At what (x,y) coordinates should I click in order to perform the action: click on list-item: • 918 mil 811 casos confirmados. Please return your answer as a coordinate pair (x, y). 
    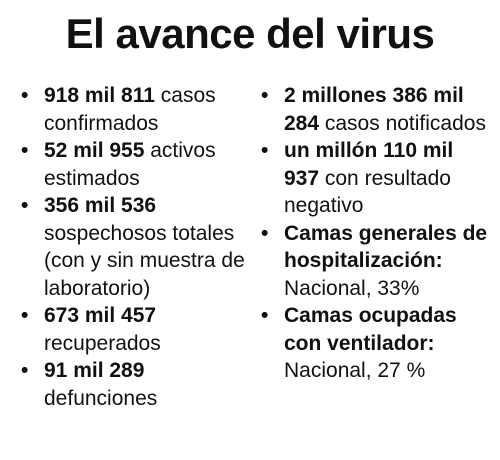
    Looking at the image, I should click on (132, 109).